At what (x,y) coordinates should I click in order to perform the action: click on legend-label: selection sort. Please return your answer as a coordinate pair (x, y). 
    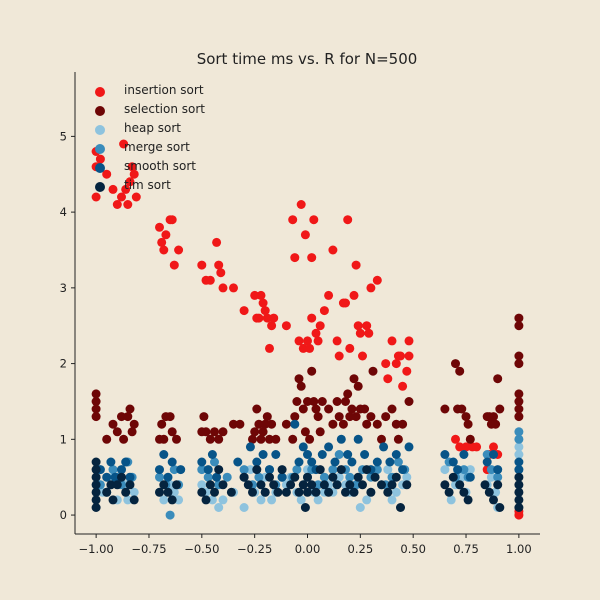
    Looking at the image, I should click on (164, 109).